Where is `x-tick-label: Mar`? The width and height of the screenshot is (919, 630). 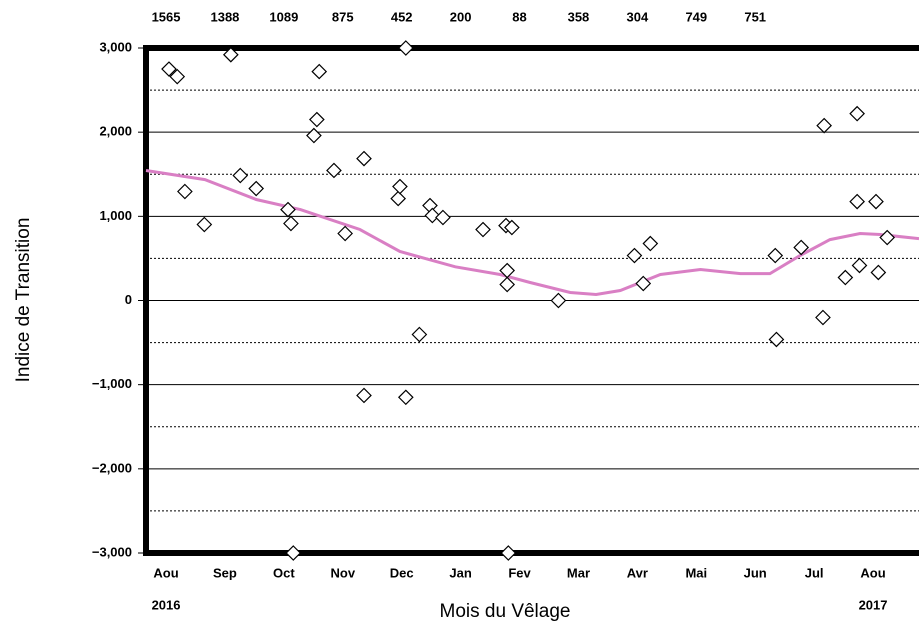 x-tick-label: Mar is located at coordinates (578, 572).